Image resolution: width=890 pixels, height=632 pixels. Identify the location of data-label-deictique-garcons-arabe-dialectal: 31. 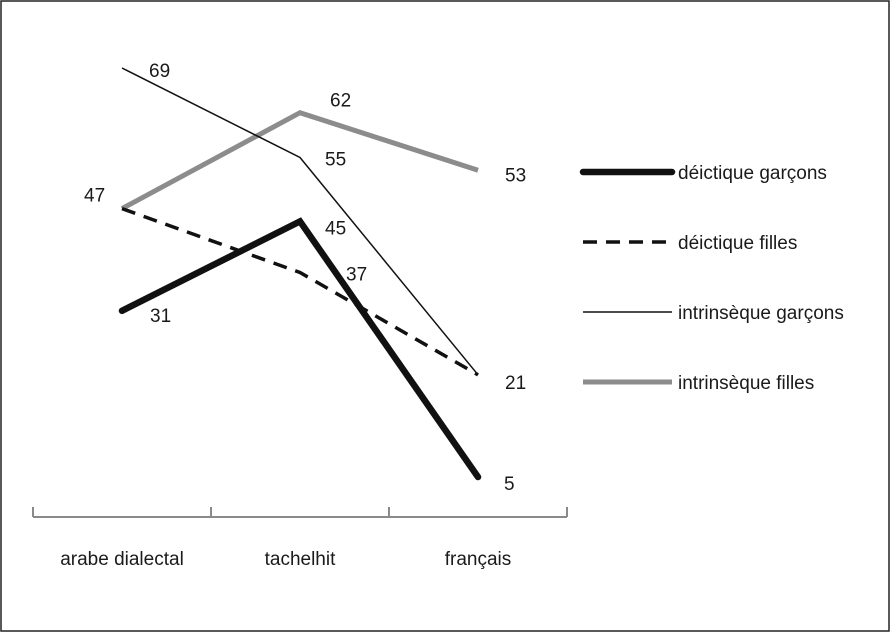
(160, 316).